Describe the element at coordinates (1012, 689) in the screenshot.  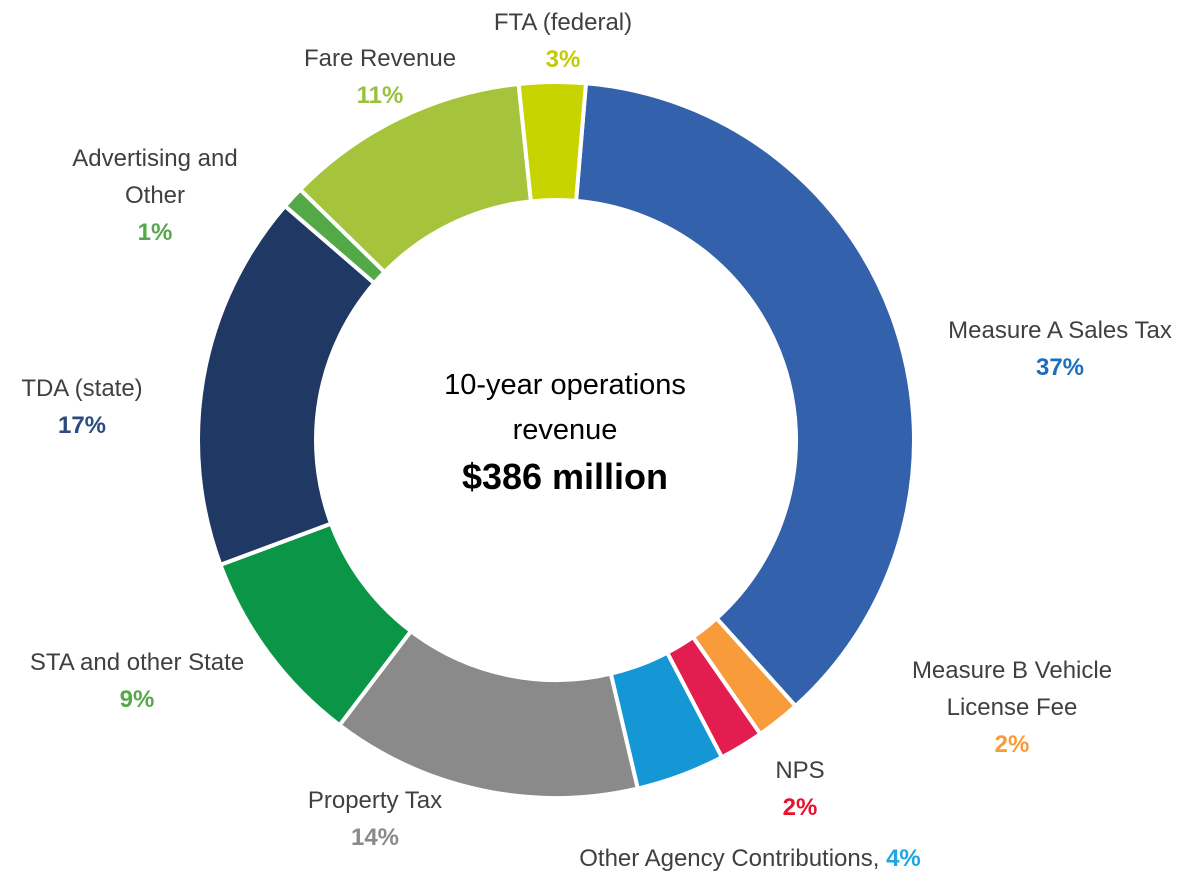
I see `category-name: Measure B Vehicle License Fee` at that location.